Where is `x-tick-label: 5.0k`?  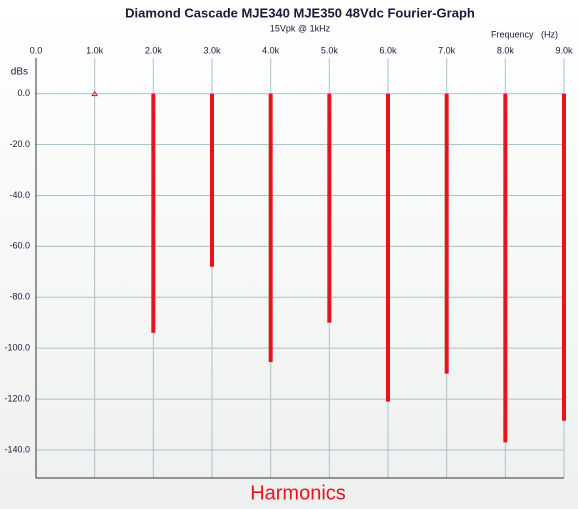
x-tick-label: 5.0k is located at coordinates (330, 50).